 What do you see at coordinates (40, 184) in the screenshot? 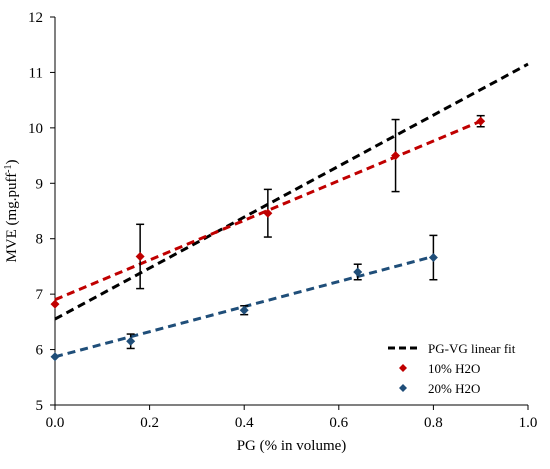
I see `y-tick-label: 9` at bounding box center [40, 184].